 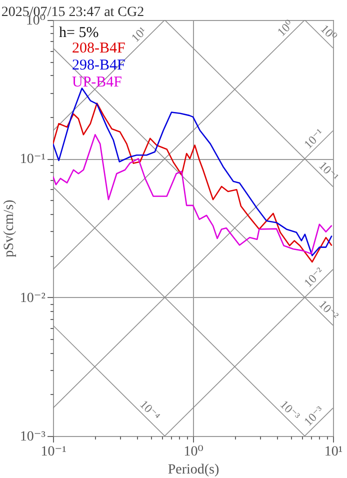 I want to click on x-axis-title: Period(s), so click(x=194, y=470).